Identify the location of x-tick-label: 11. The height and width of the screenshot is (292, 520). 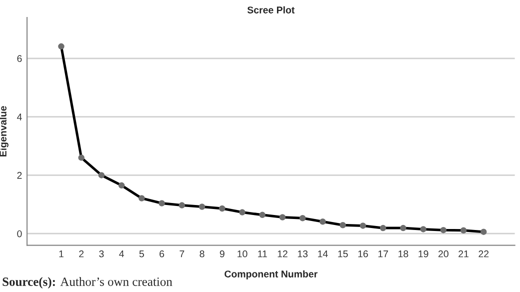
(262, 254).